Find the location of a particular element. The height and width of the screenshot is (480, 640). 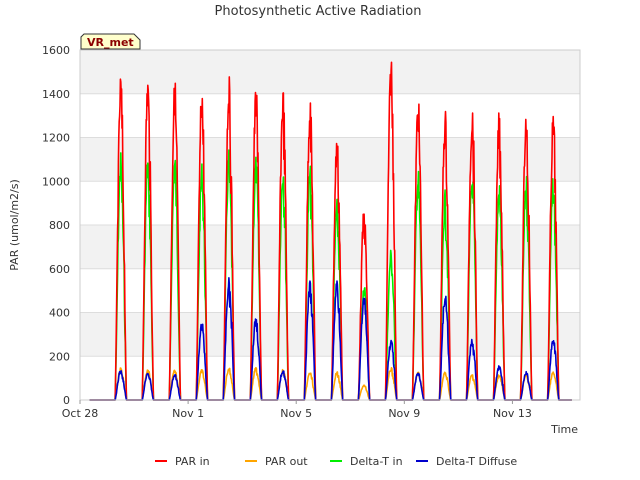

x-axis: Oct 28 Nov 1 Nov 5 Nov 9 Nov 13 is located at coordinates (297, 410).